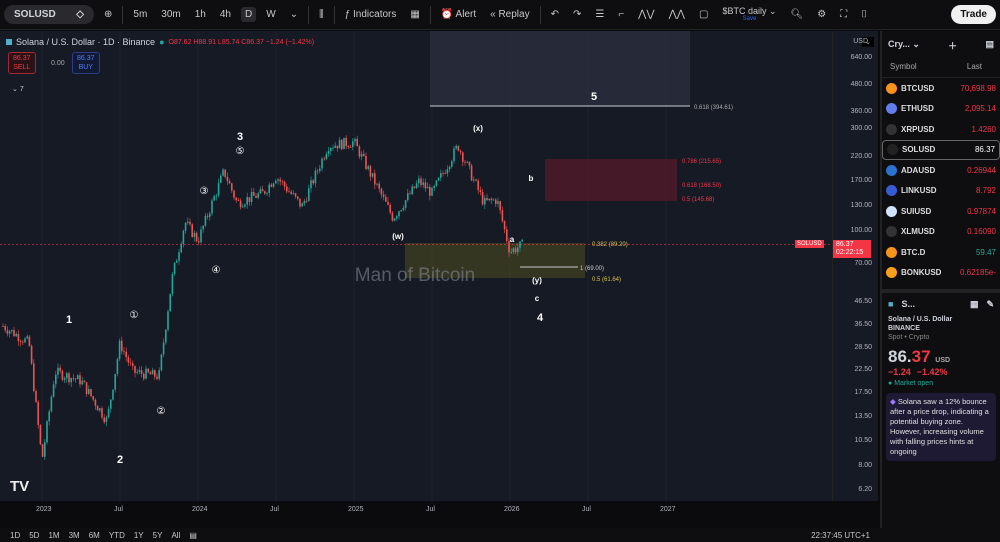 The width and height of the screenshot is (1000, 542). Describe the element at coordinates (941, 88) in the screenshot. I see `watchlist-row: BTCUSD 70,698.98` at that location.